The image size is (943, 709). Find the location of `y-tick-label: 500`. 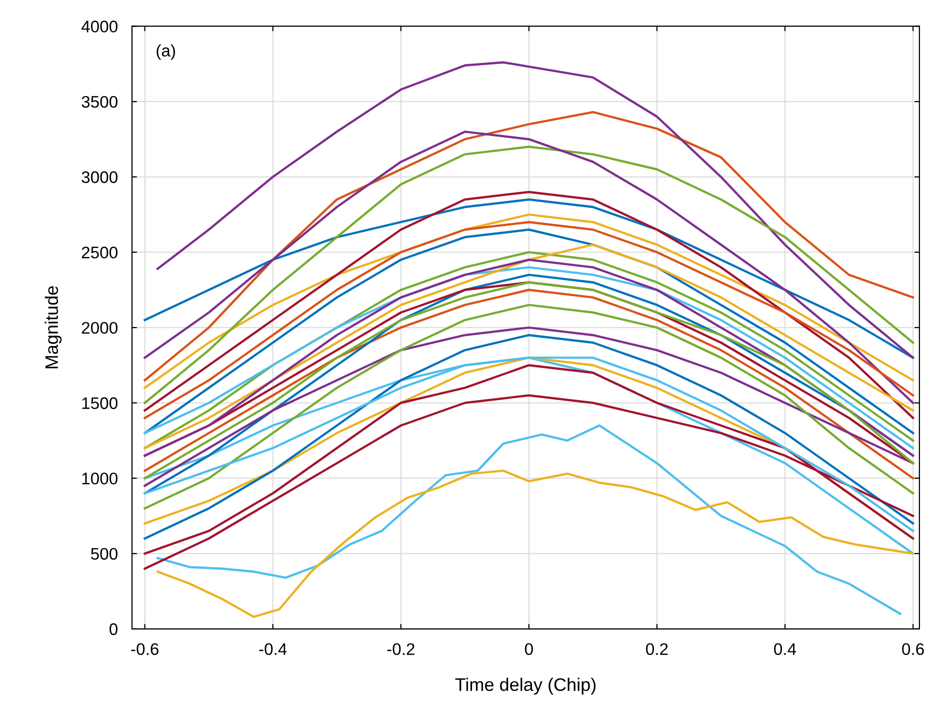

y-tick-label: 500 is located at coordinates (104, 554).